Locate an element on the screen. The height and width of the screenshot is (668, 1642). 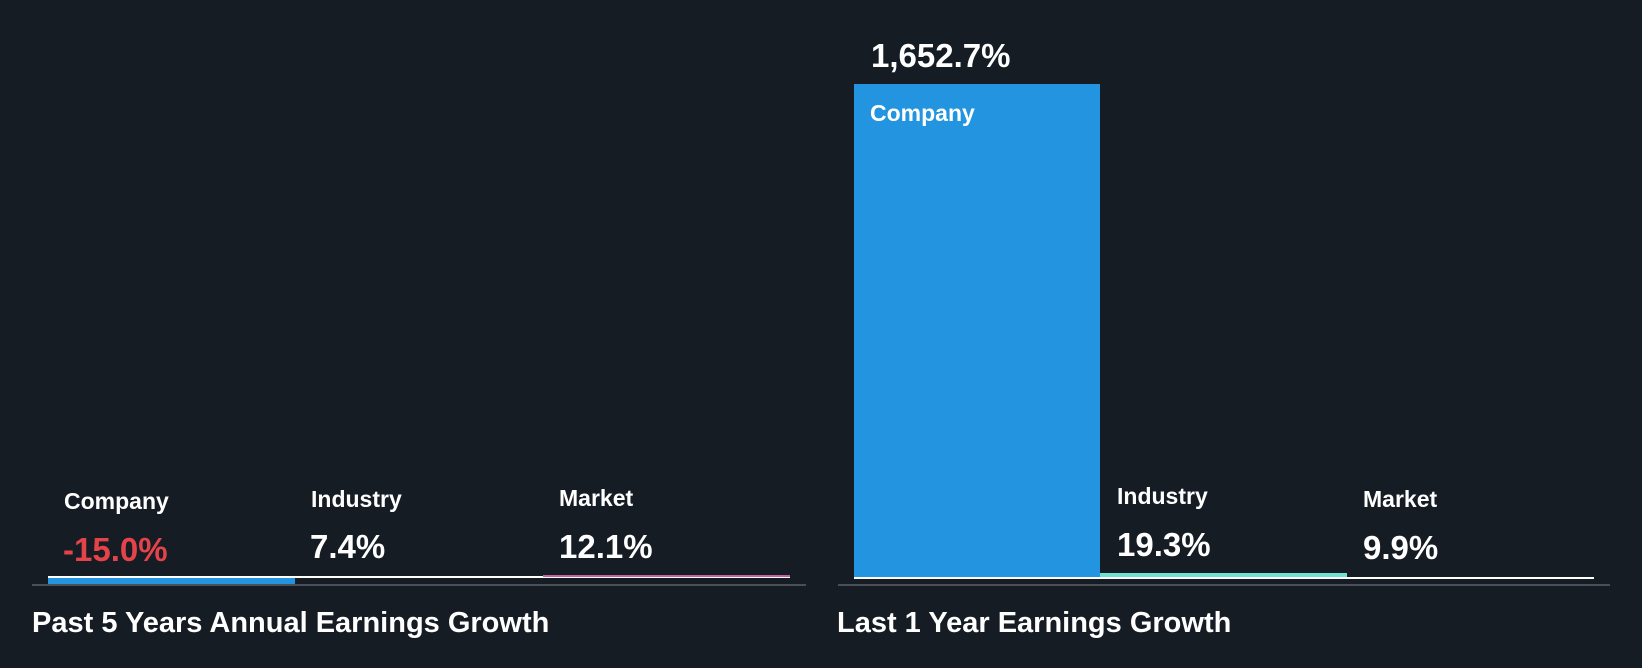
left-axis-line is located at coordinates (419, 585).